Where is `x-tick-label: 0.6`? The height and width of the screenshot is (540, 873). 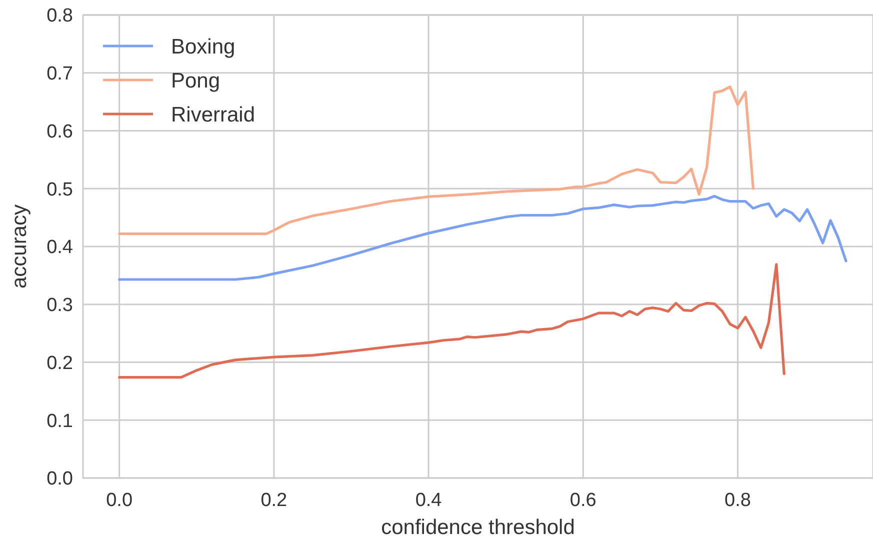
x-tick-label: 0.6 is located at coordinates (583, 500).